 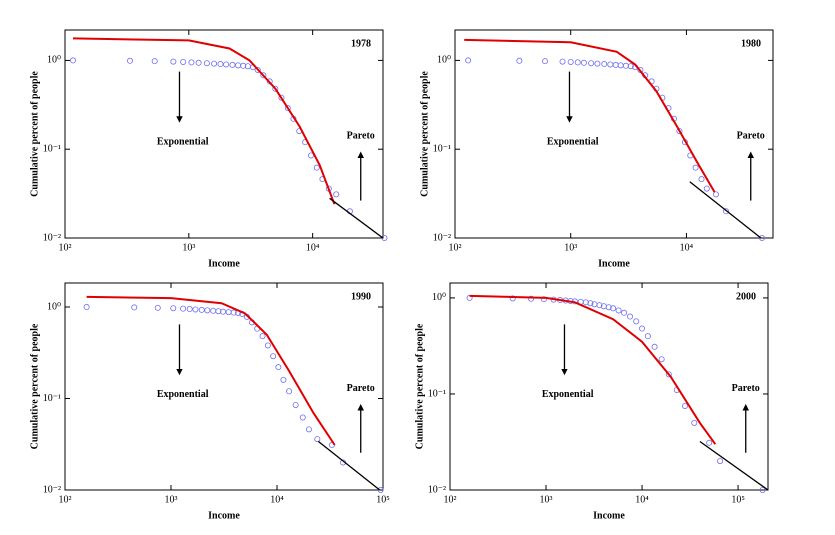 What do you see at coordinates (751, 43) in the screenshot?
I see `panel-title: 1980` at bounding box center [751, 43].